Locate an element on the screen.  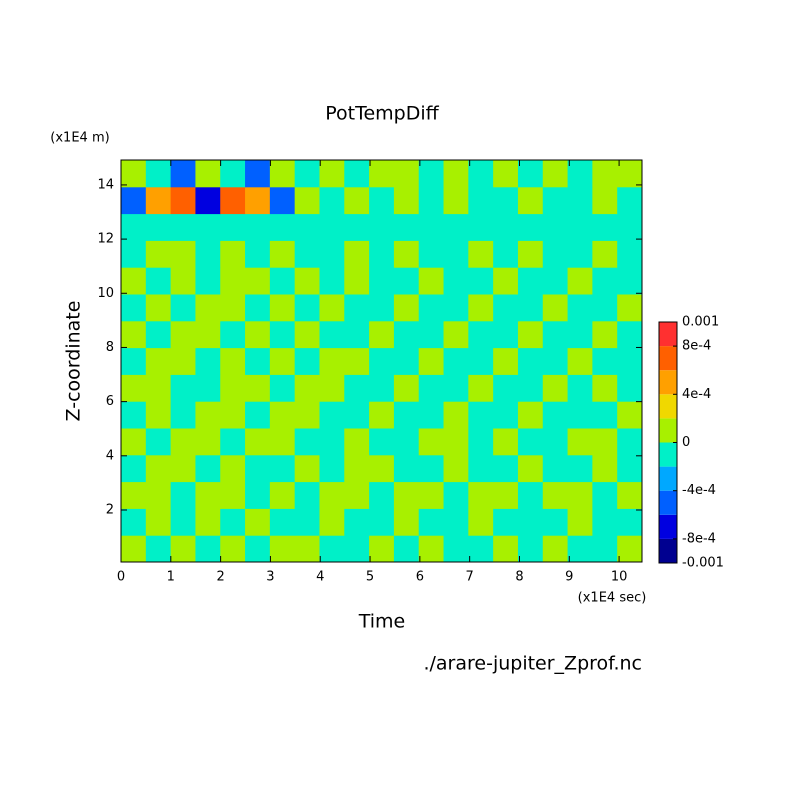
y-tick-label: 4 is located at coordinates (110, 455).